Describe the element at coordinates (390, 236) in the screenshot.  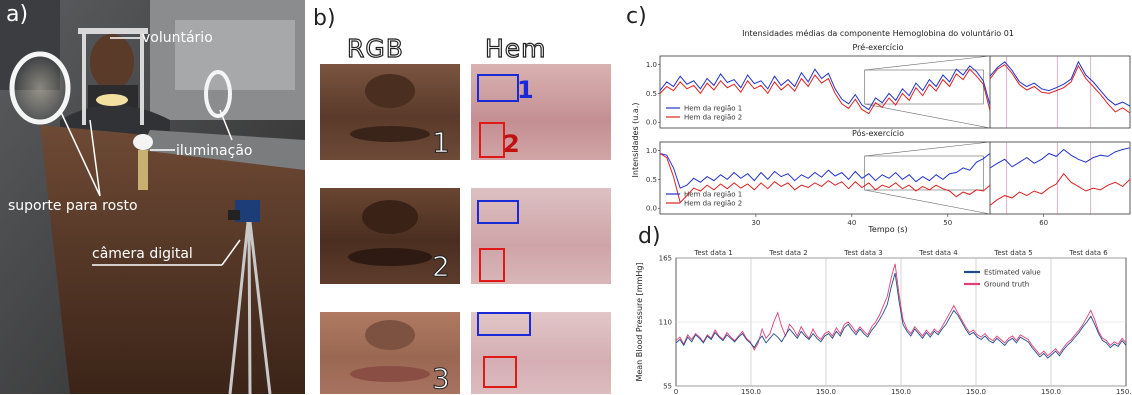
I see `rgb-face-2: 2` at that location.